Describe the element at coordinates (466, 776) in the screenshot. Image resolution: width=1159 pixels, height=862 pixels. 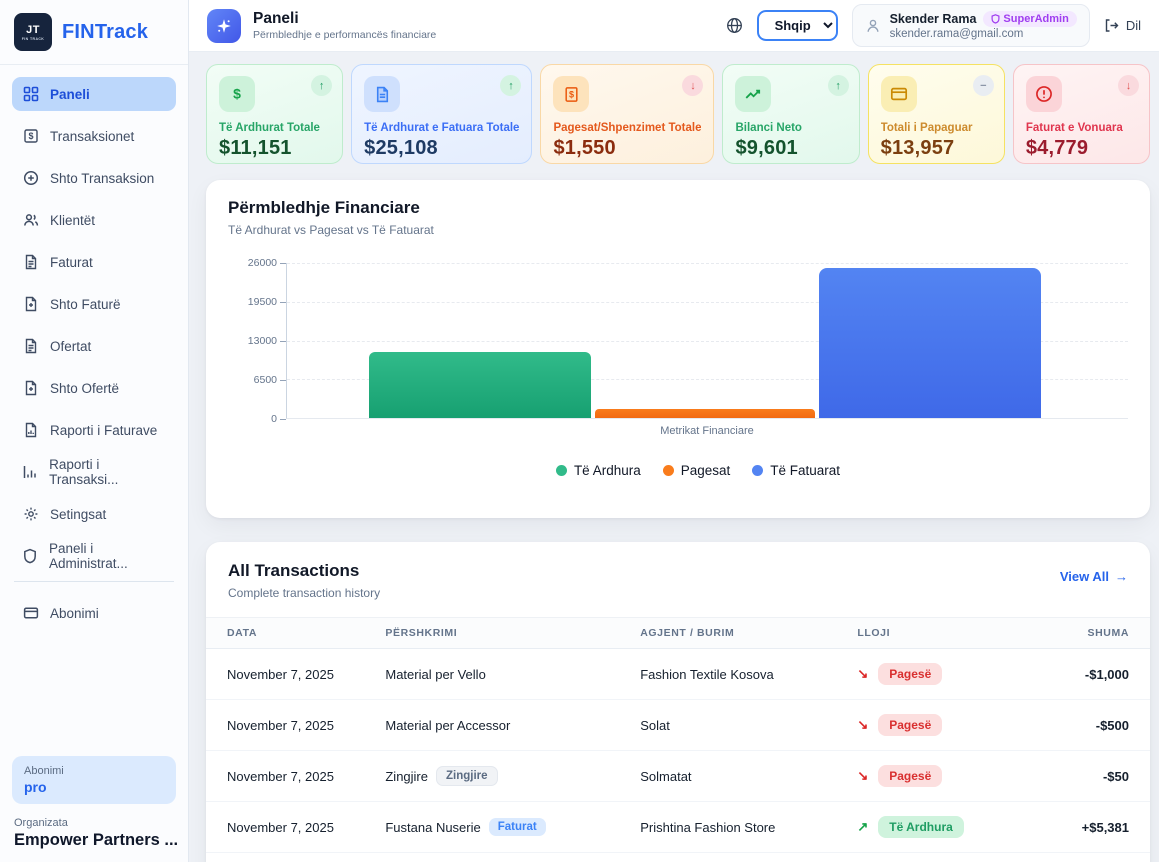
I see `category-tag: Zingjire` at that location.